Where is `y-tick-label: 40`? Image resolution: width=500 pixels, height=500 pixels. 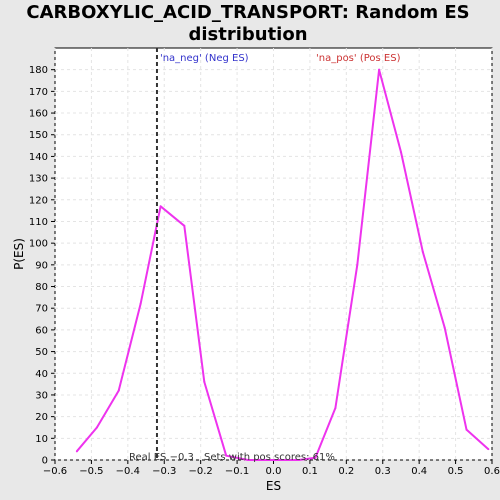
y-tick-label: 40 is located at coordinates (41, 374).